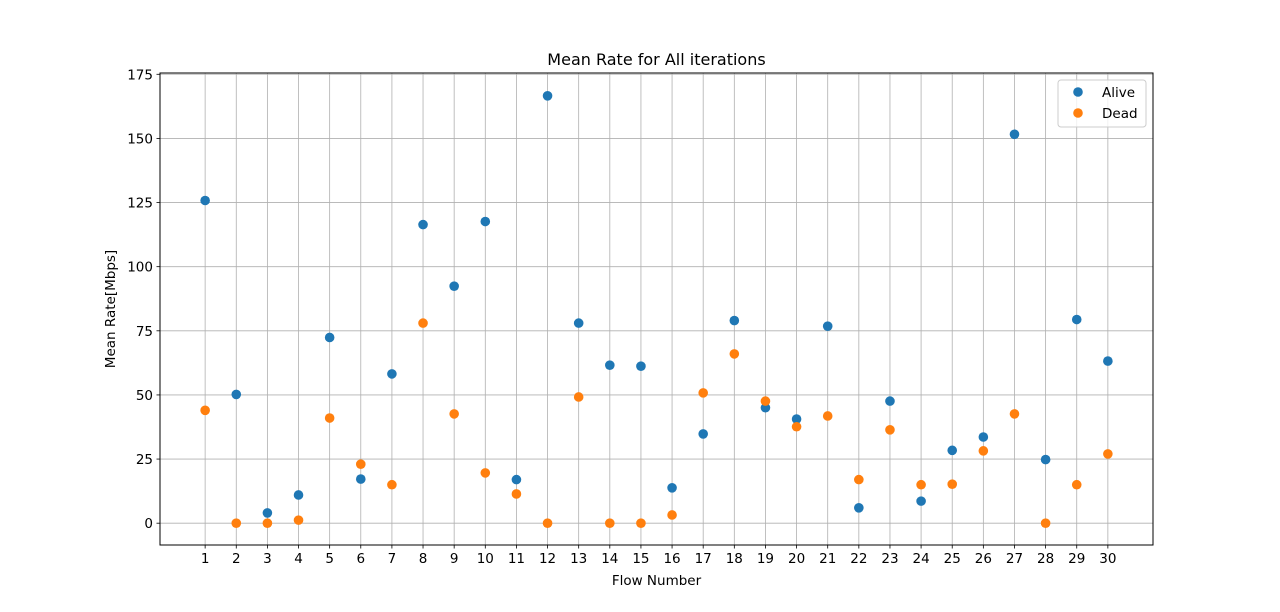  Describe the element at coordinates (765, 559) in the screenshot. I see `x-tick-label: 19` at that location.